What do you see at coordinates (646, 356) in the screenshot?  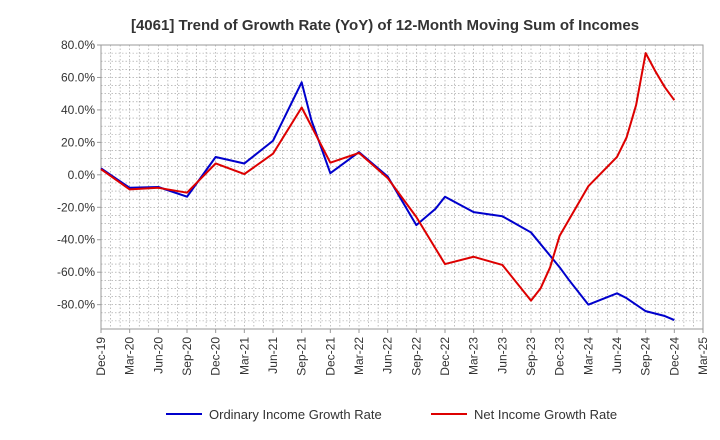 I see `x-tick-label: Sep-24` at bounding box center [646, 356].